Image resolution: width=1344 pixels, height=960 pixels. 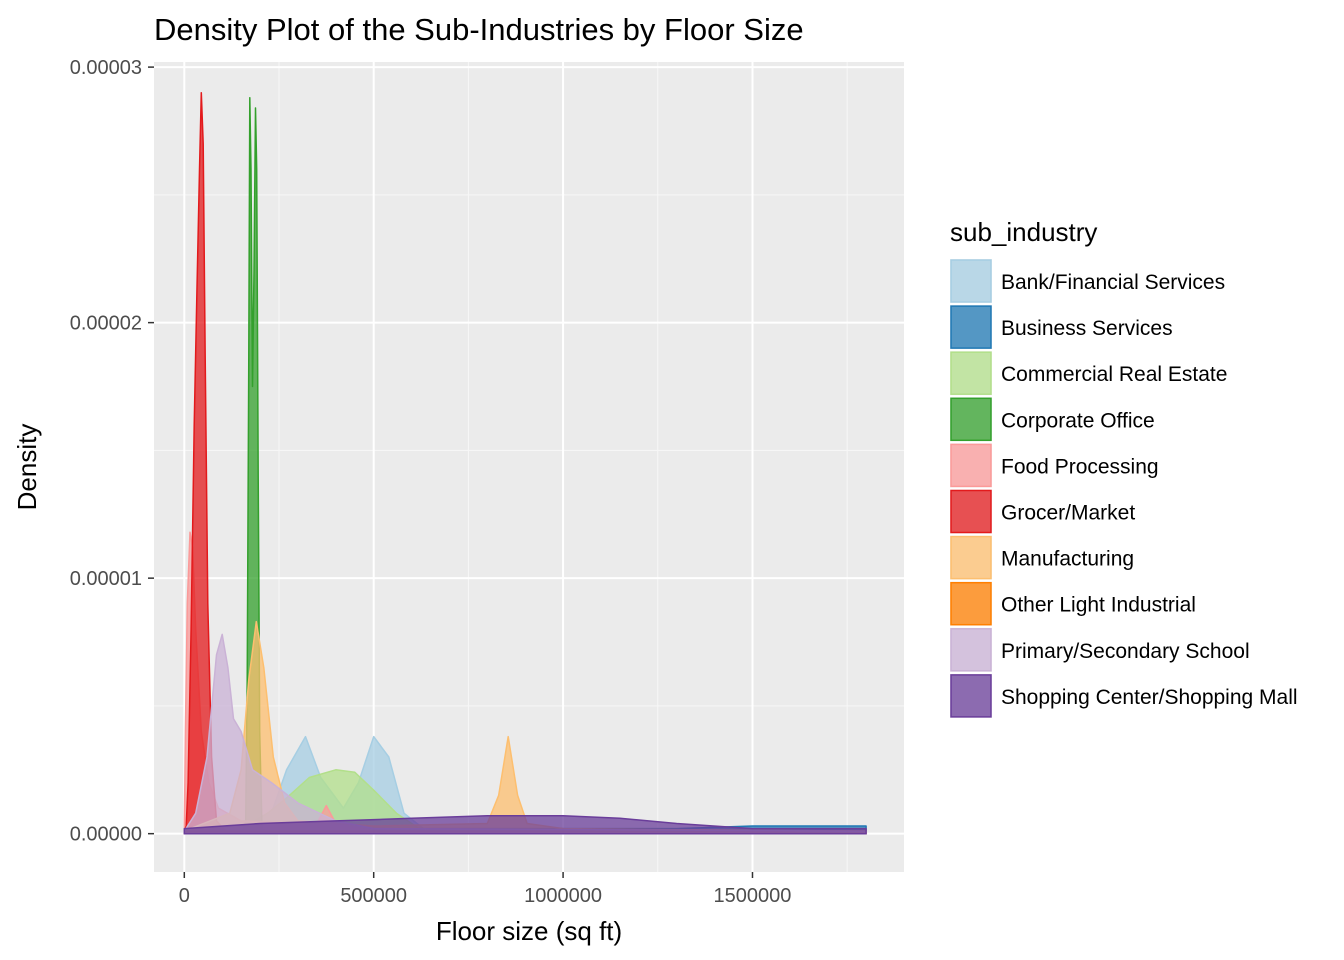 I want to click on legend-label: Other Light Industrial, so click(x=1098, y=605).